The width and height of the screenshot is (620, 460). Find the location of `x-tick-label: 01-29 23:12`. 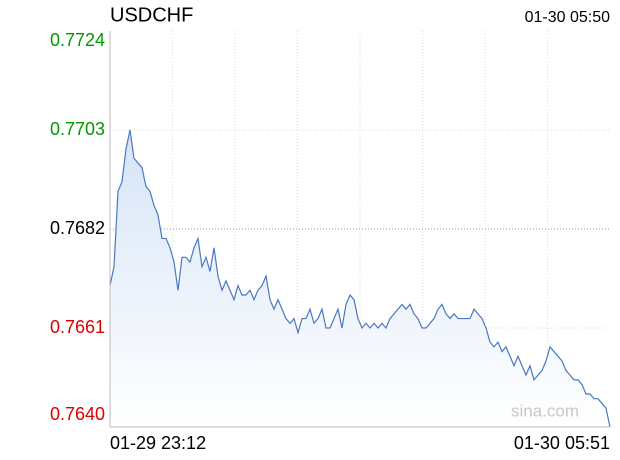

x-tick-label: 01-29 23:12 is located at coordinates (158, 443).